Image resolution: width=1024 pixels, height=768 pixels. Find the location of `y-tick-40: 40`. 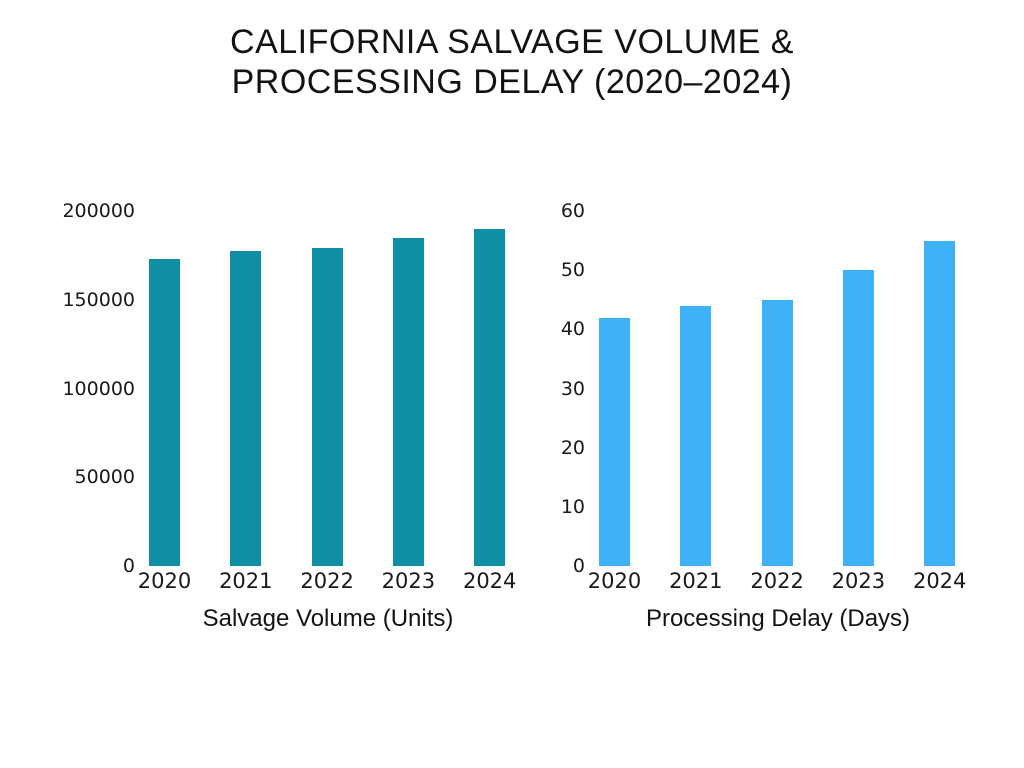

y-tick-40: 40 is located at coordinates (572, 329).